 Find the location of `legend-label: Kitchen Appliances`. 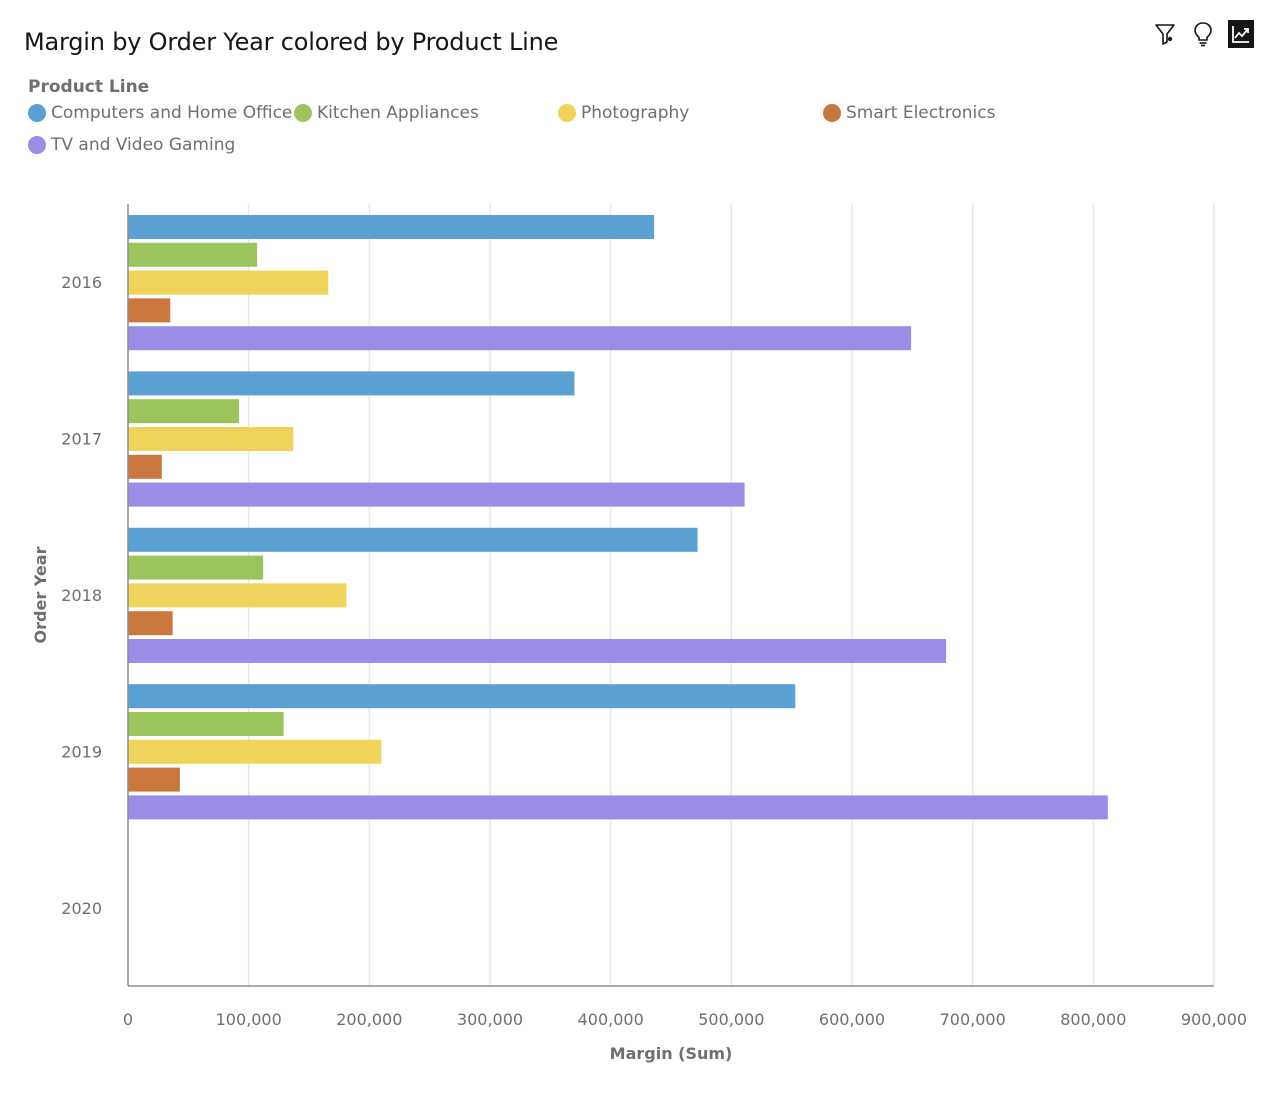

legend-label: Kitchen Appliances is located at coordinates (398, 113).